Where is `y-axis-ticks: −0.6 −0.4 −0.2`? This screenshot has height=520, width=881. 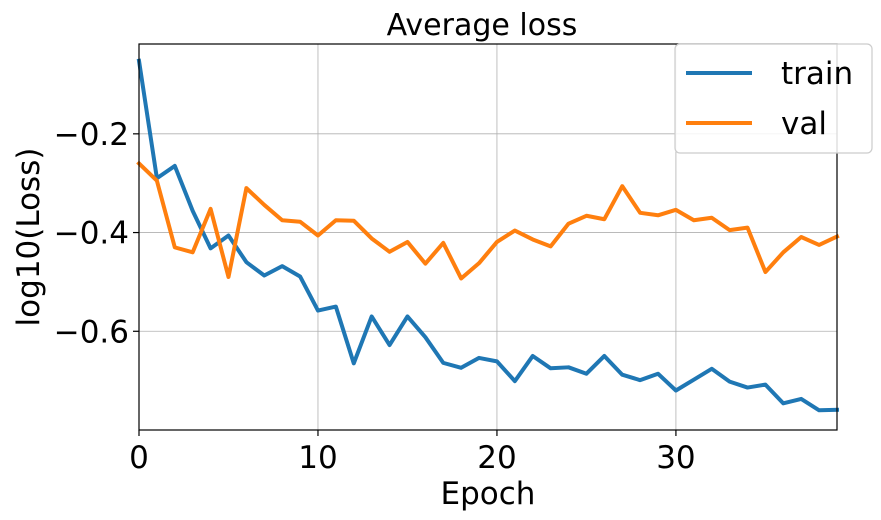 y-axis-ticks: −0.6 −0.4 −0.2 is located at coordinates (96, 233).